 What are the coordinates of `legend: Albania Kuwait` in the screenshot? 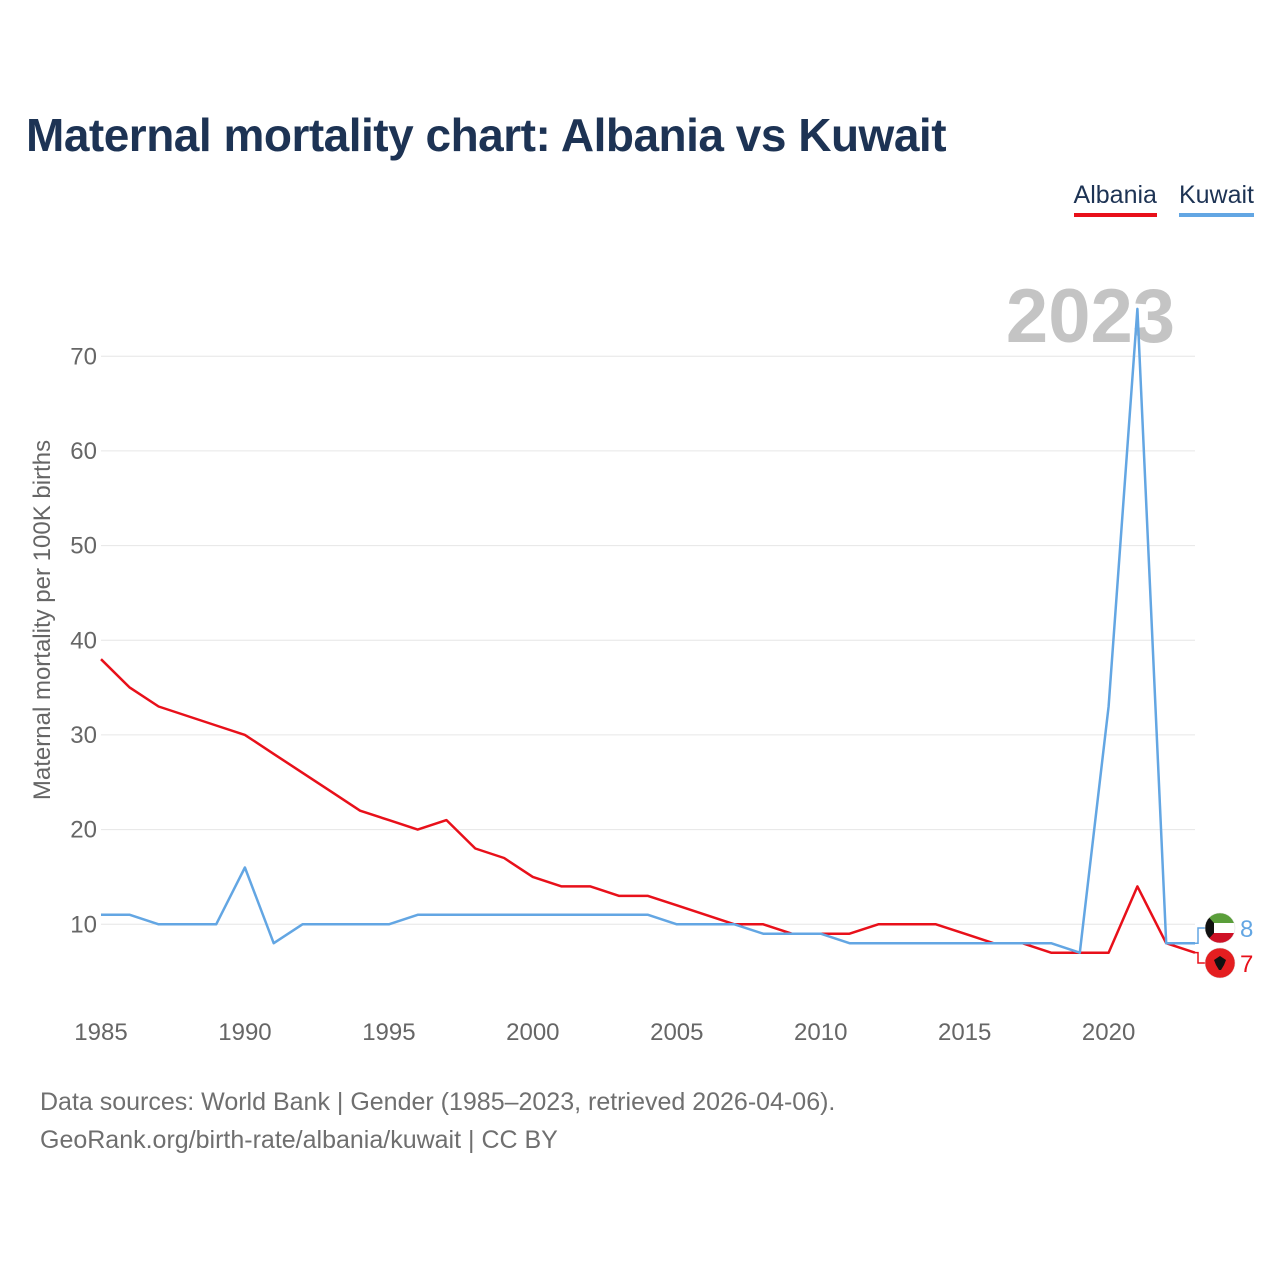 It's located at (1163, 199).